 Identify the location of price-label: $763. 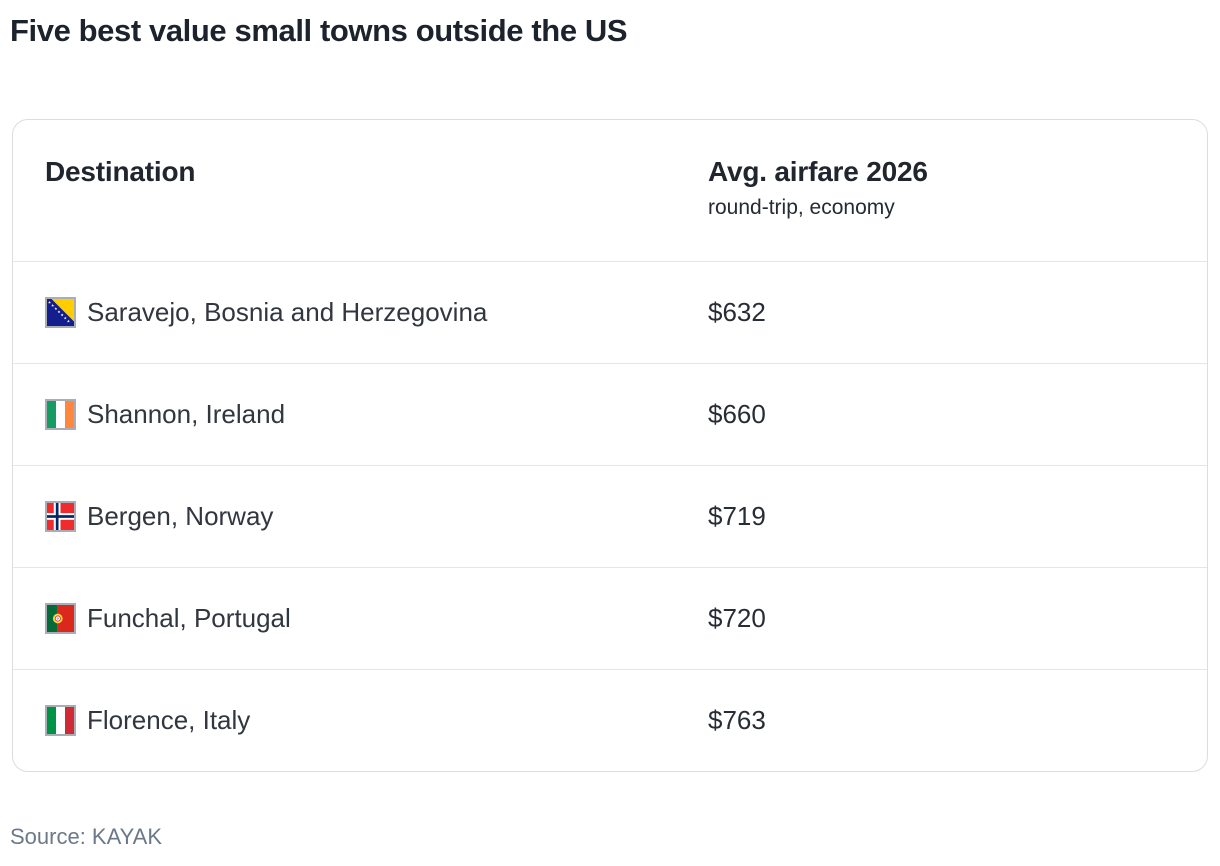
(737, 719).